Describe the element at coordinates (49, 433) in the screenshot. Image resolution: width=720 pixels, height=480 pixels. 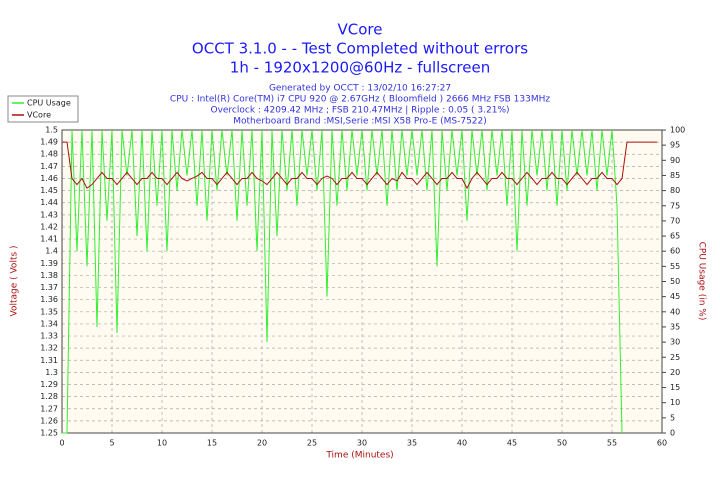
I see `y-tick-label: 1.25` at that location.